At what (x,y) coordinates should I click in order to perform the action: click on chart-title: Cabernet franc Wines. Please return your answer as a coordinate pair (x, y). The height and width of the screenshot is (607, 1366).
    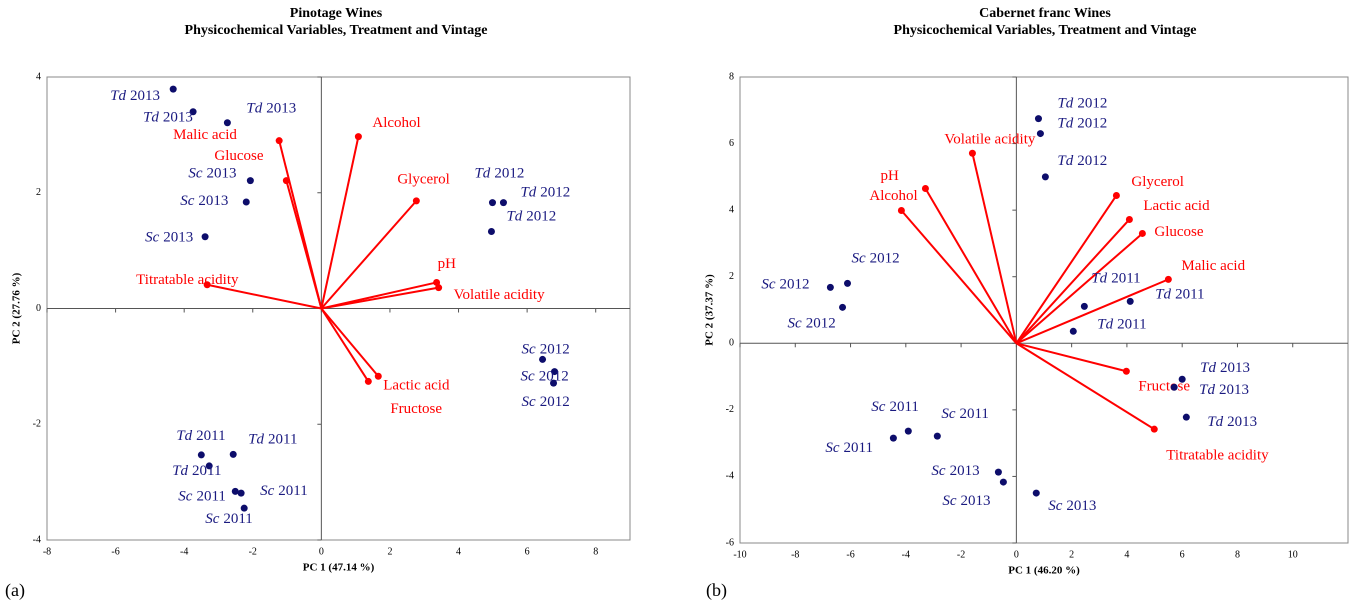
    Looking at the image, I should click on (1045, 13).